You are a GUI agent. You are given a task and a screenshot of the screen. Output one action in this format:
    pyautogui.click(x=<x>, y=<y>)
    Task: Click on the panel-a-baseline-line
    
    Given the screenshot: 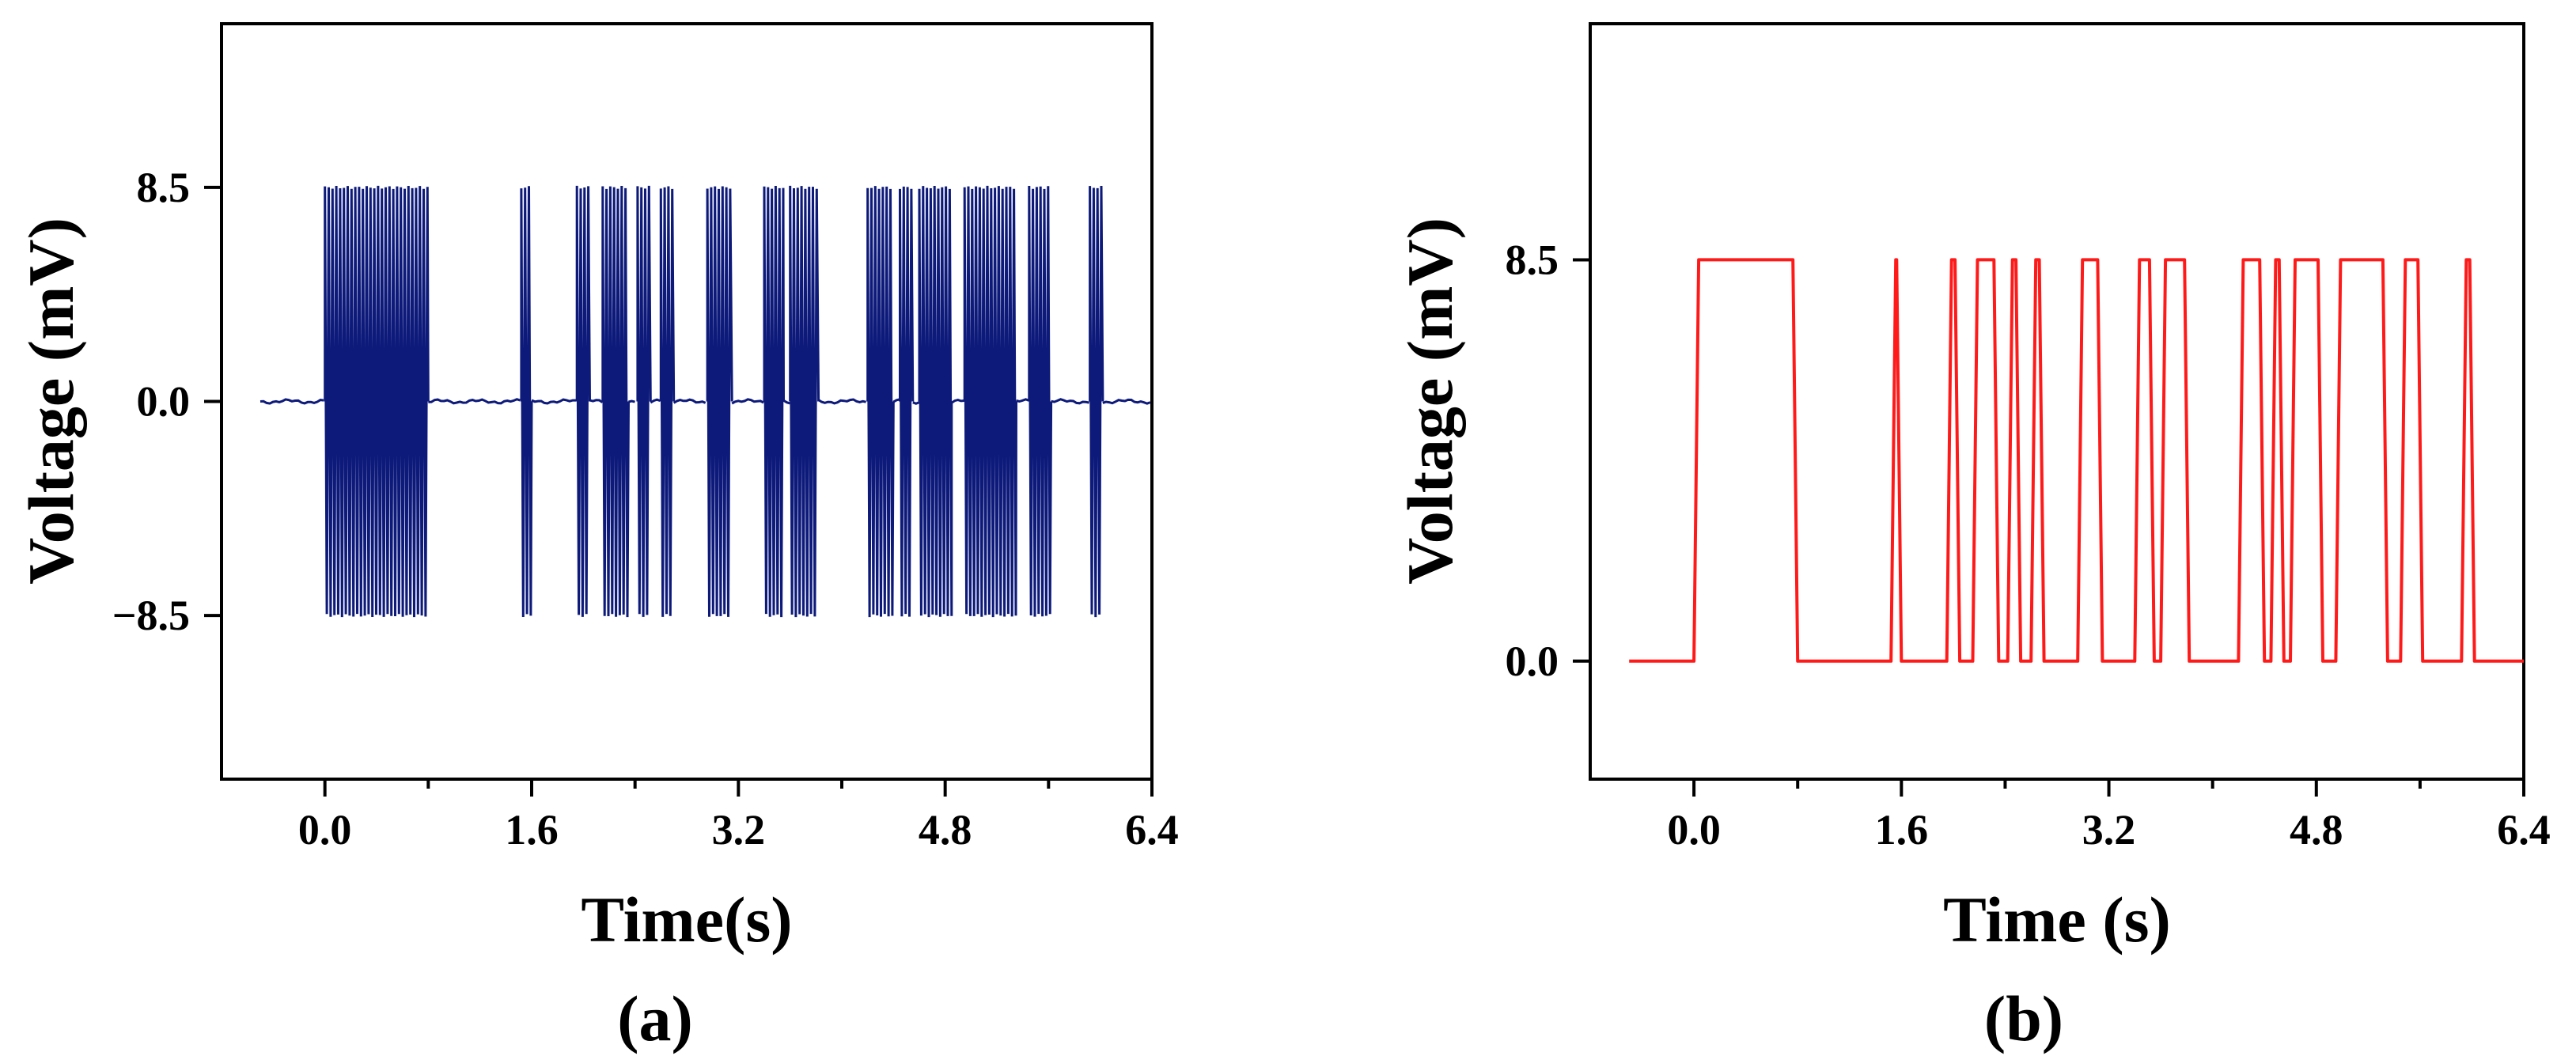 What is the action you would take?
    pyautogui.click(x=705, y=401)
    